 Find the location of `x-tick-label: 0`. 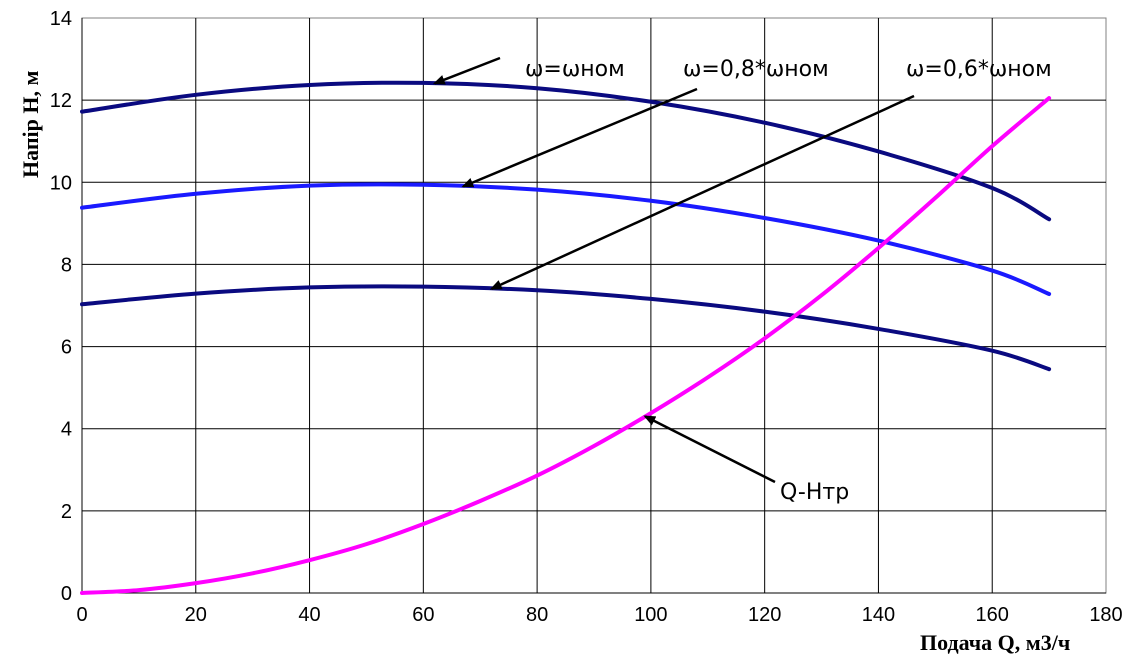

x-tick-label: 0 is located at coordinates (81, 615).